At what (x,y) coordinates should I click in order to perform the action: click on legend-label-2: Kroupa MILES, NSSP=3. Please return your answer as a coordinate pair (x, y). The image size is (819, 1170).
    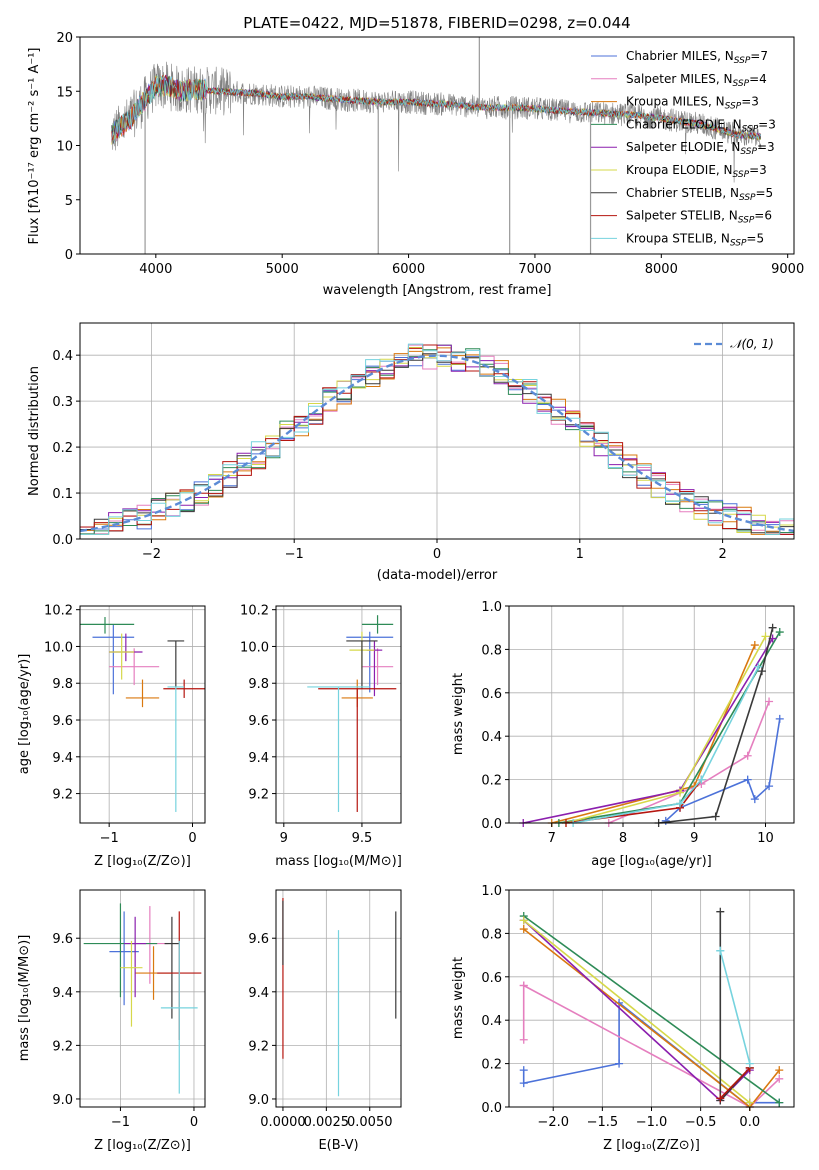
    Looking at the image, I should click on (692, 103).